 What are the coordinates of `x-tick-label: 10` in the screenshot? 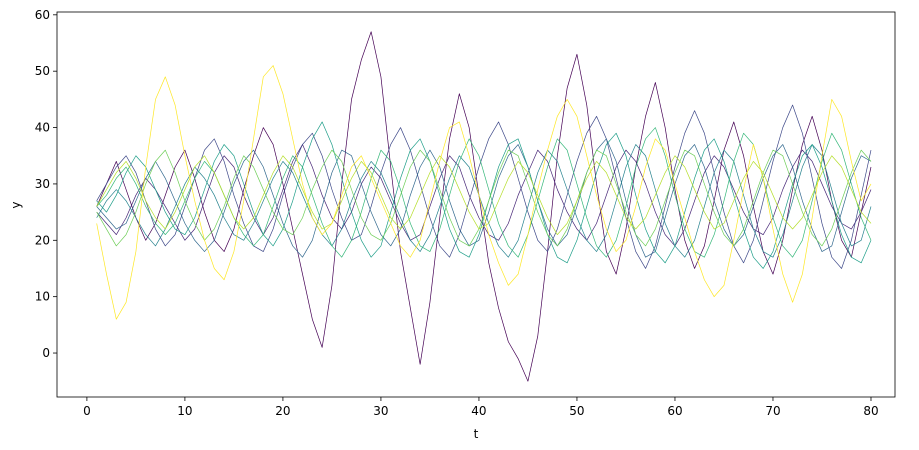 It's located at (184, 411).